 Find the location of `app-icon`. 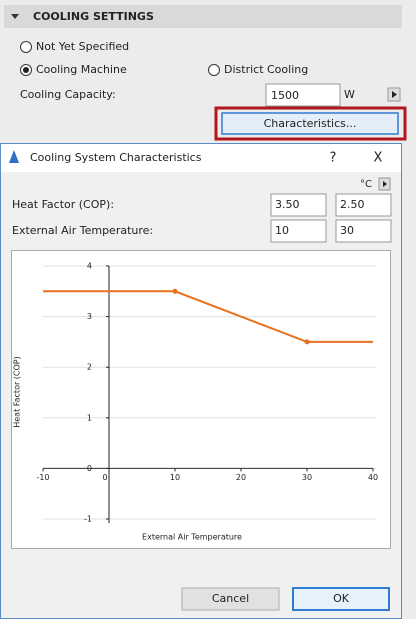

app-icon is located at coordinates (14, 156).